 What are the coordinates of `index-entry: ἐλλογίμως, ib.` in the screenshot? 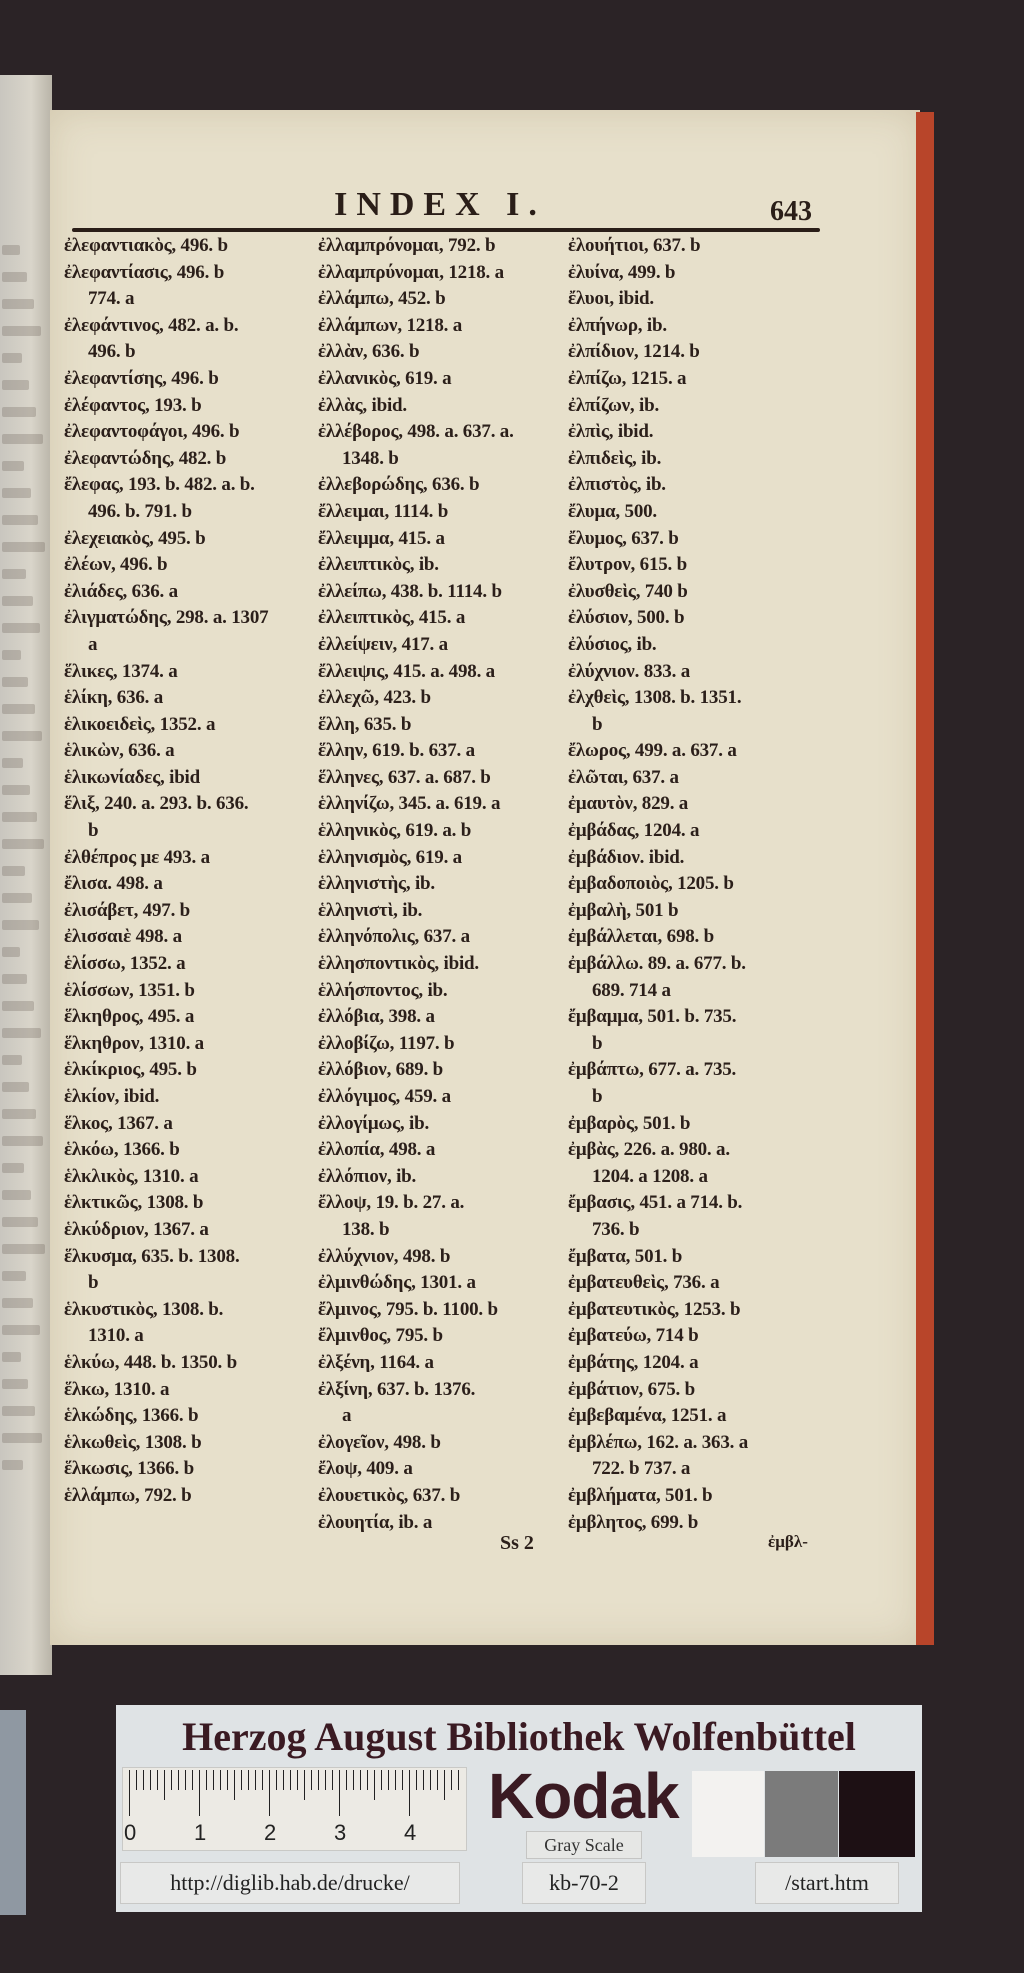 It's located at (374, 1123).